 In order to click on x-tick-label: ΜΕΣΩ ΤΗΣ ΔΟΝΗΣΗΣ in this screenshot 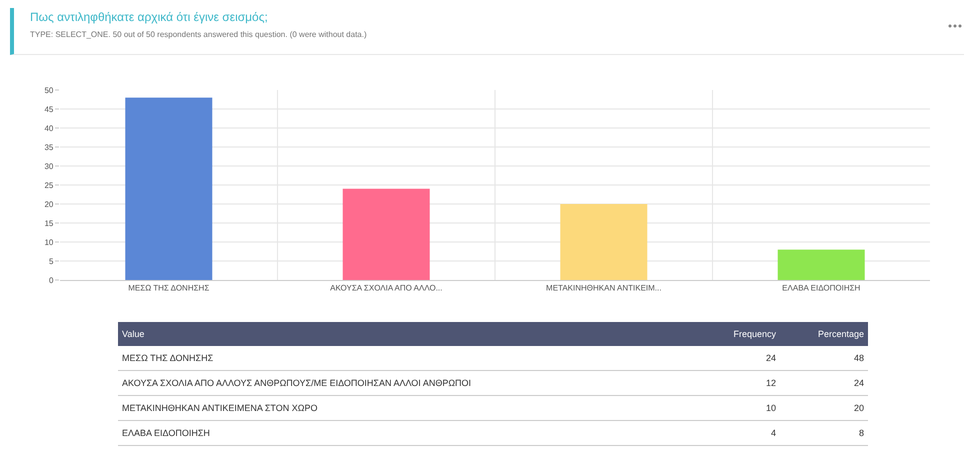, I will do `click(169, 288)`.